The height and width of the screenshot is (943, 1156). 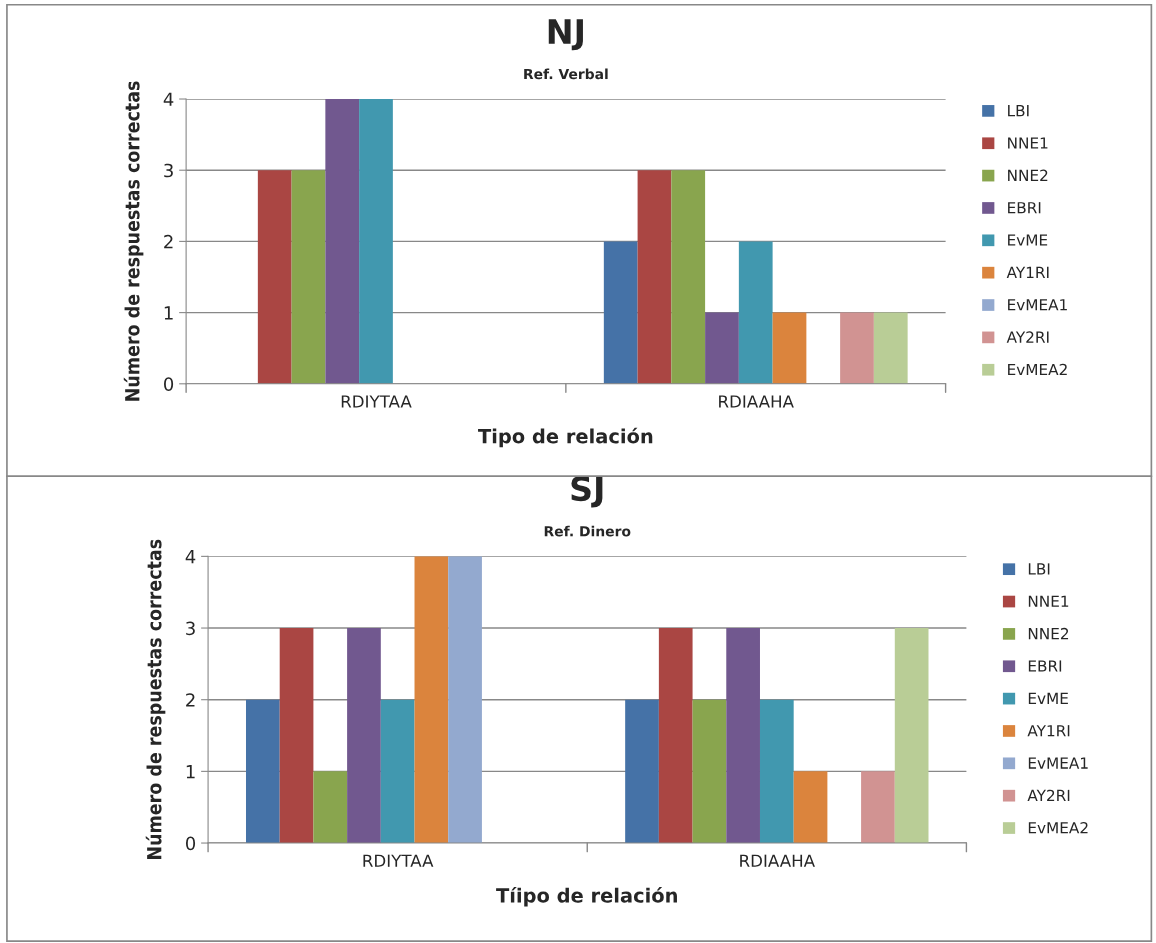 I want to click on chart-title: SJ, so click(x=587, y=491).